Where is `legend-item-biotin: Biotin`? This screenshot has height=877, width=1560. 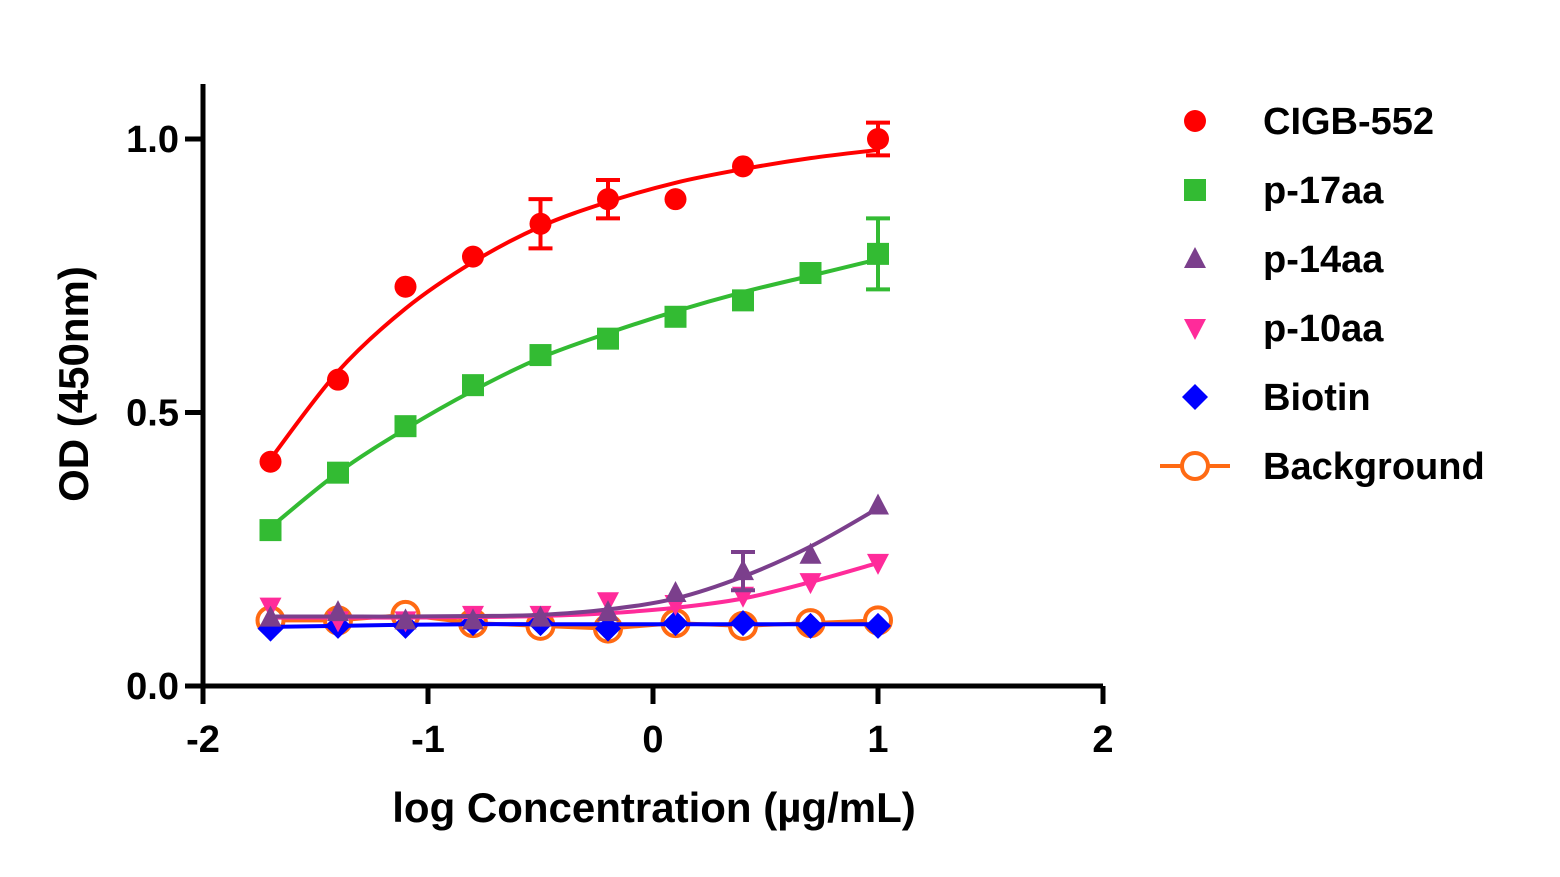 legend-item-biotin: Biotin is located at coordinates (1276, 398).